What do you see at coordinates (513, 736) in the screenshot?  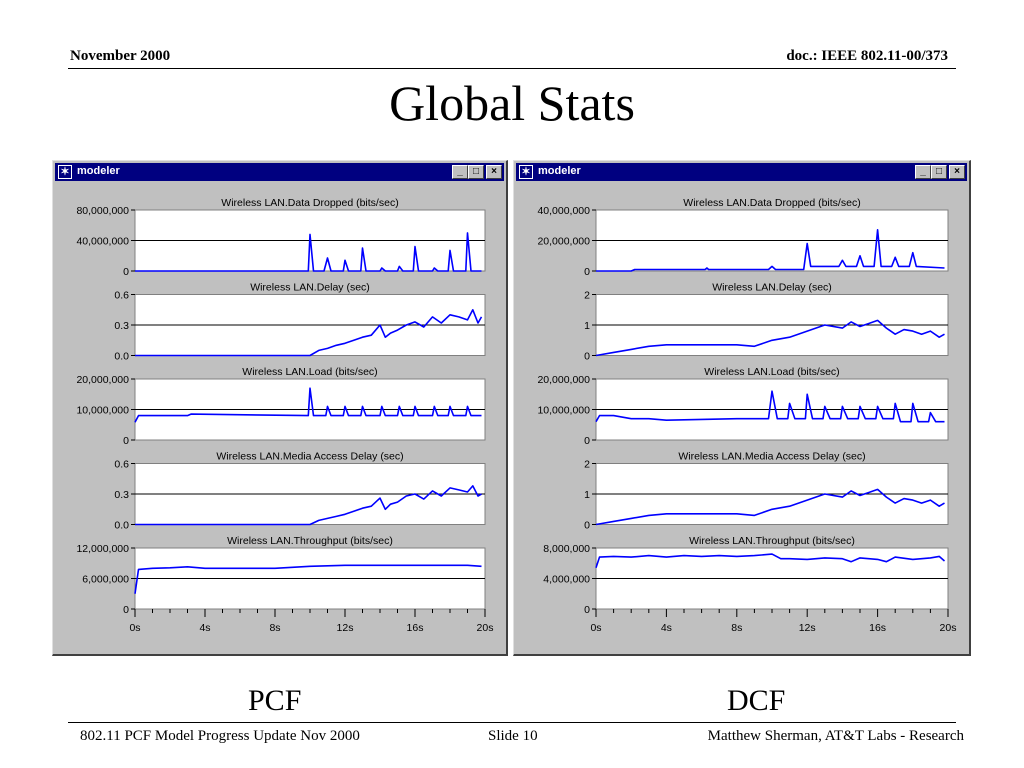 I see `slide-number: Slide 10` at bounding box center [513, 736].